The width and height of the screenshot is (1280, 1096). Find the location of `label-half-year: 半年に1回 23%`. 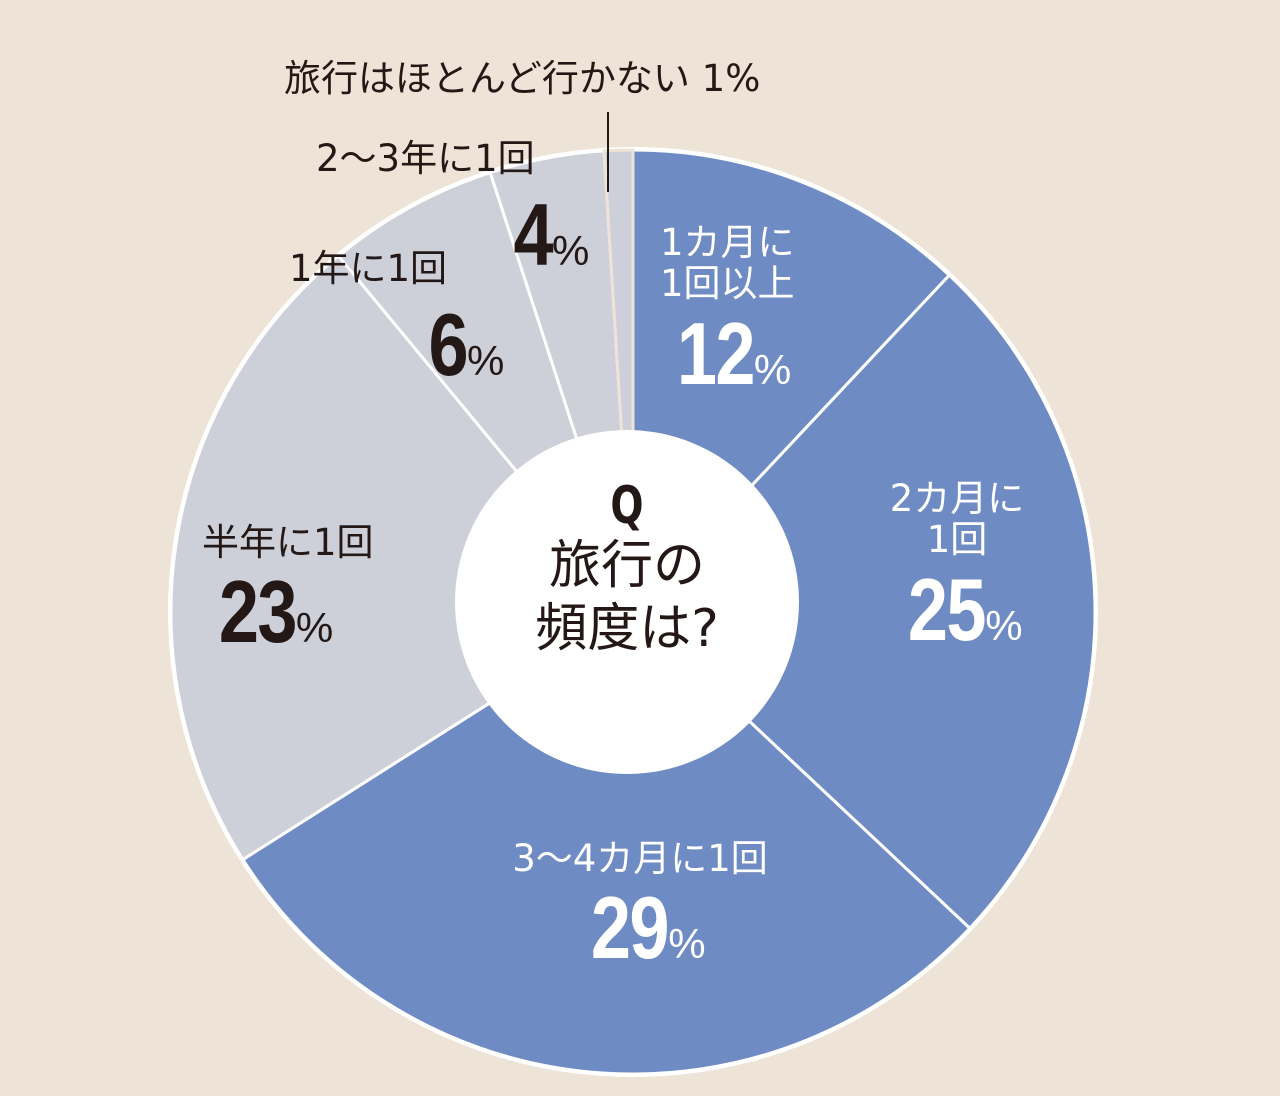

label-half-year: 半年に1回 23% is located at coordinates (288, 591).